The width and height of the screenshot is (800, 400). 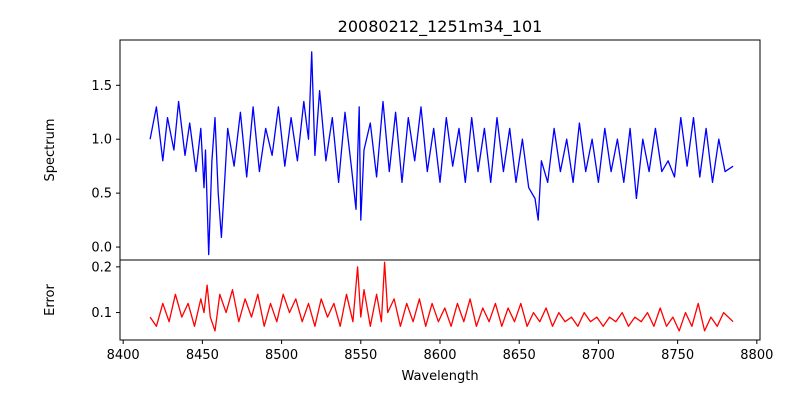 I want to click on error-series-line, so click(x=441, y=296).